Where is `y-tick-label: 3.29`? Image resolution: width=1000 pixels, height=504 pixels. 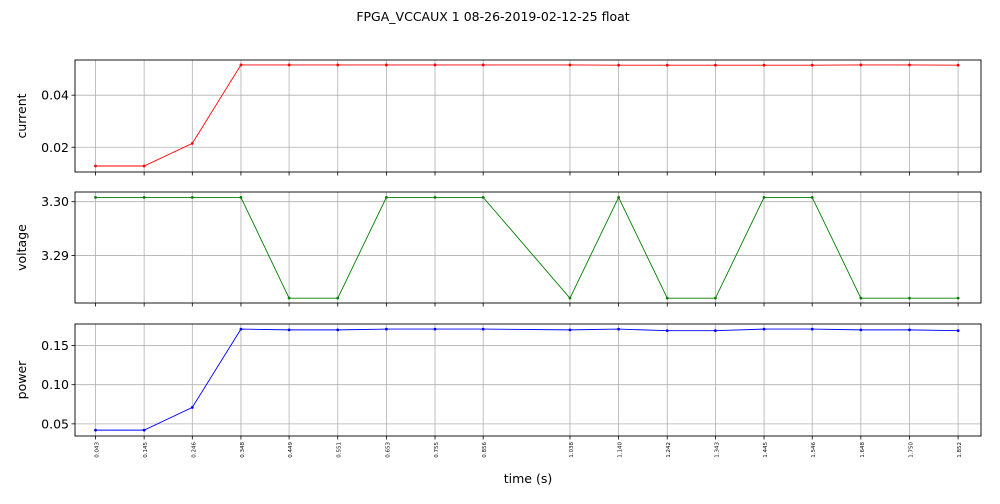 y-tick-label: 3.29 is located at coordinates (55, 255).